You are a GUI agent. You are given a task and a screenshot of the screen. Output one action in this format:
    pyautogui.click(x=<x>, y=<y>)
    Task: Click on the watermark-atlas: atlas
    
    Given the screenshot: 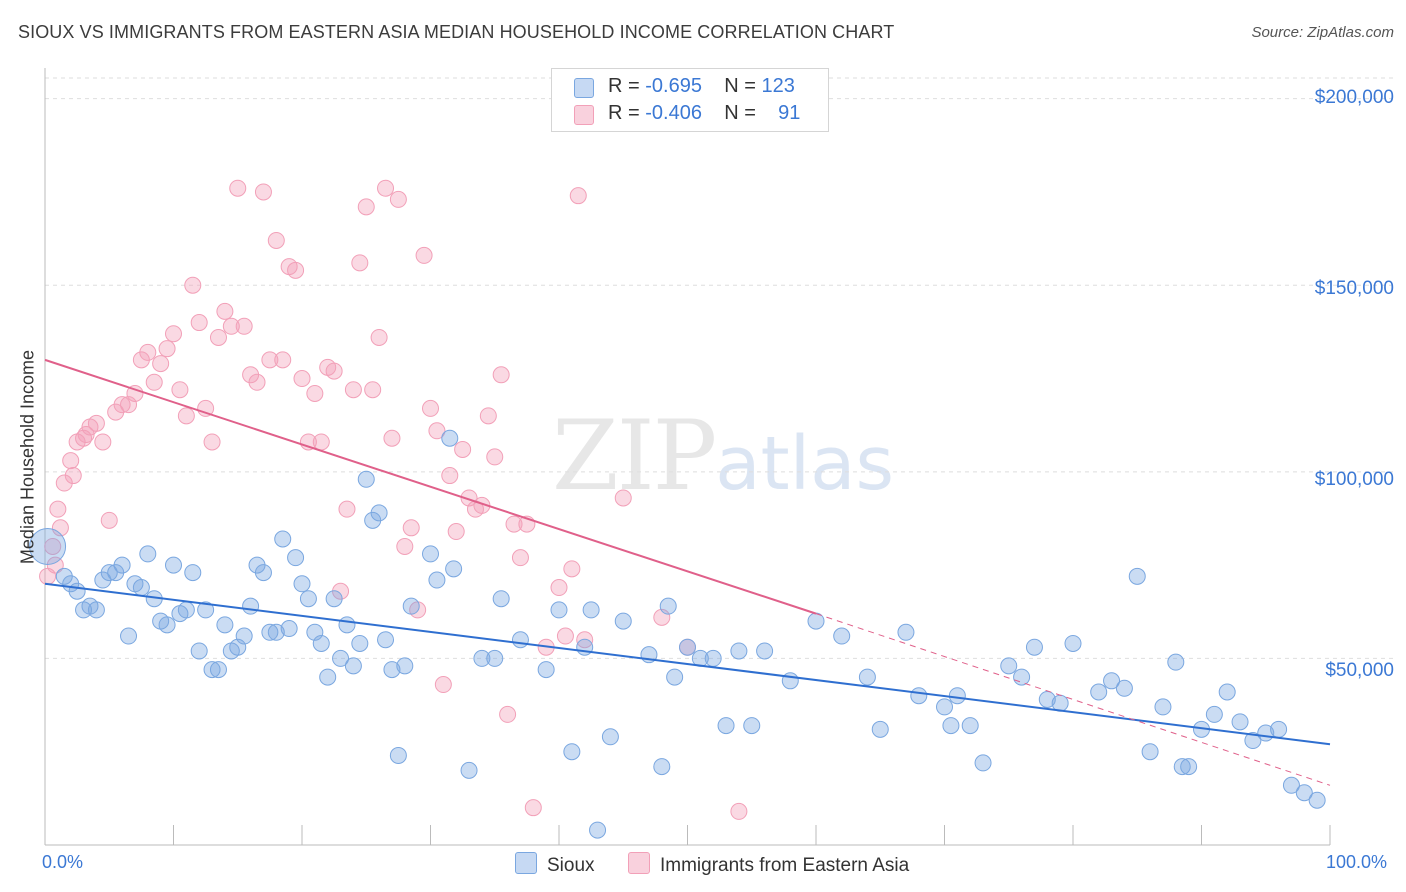 What is the action you would take?
    pyautogui.click(x=805, y=464)
    